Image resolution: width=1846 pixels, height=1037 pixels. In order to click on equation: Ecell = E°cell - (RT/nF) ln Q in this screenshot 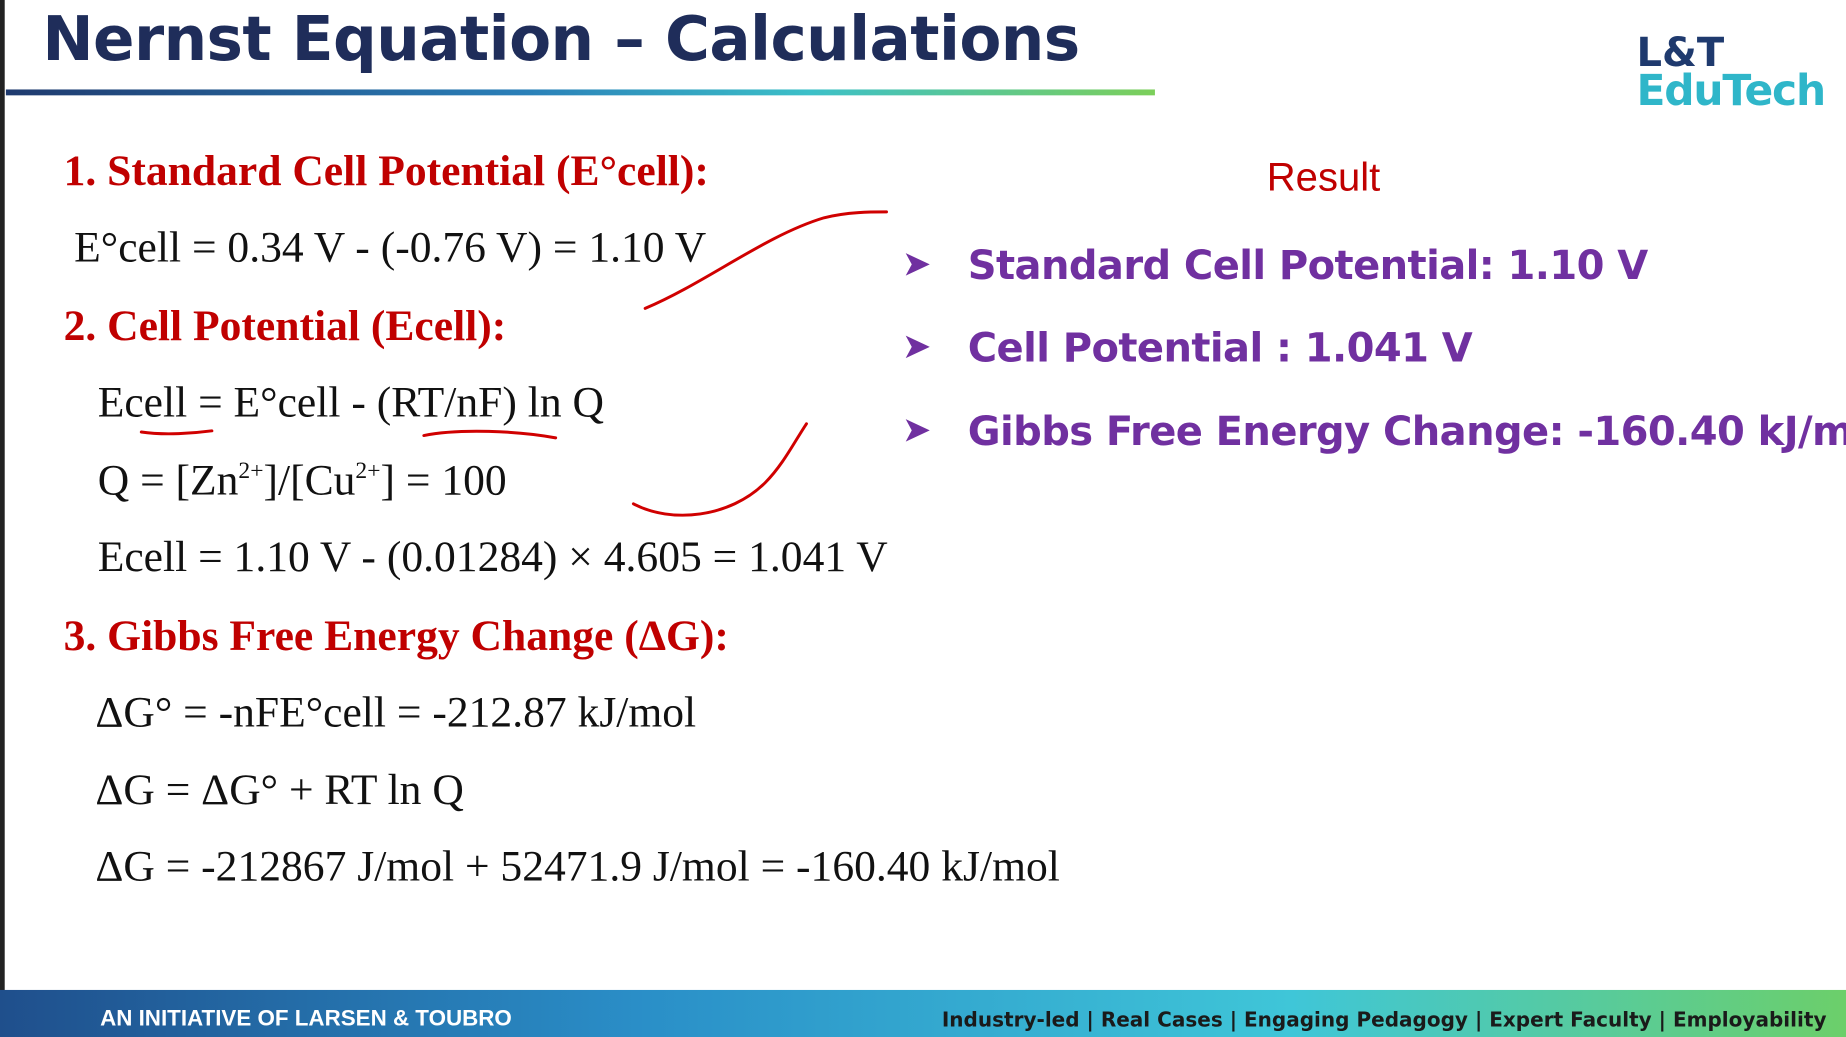, I will do `click(351, 403)`.